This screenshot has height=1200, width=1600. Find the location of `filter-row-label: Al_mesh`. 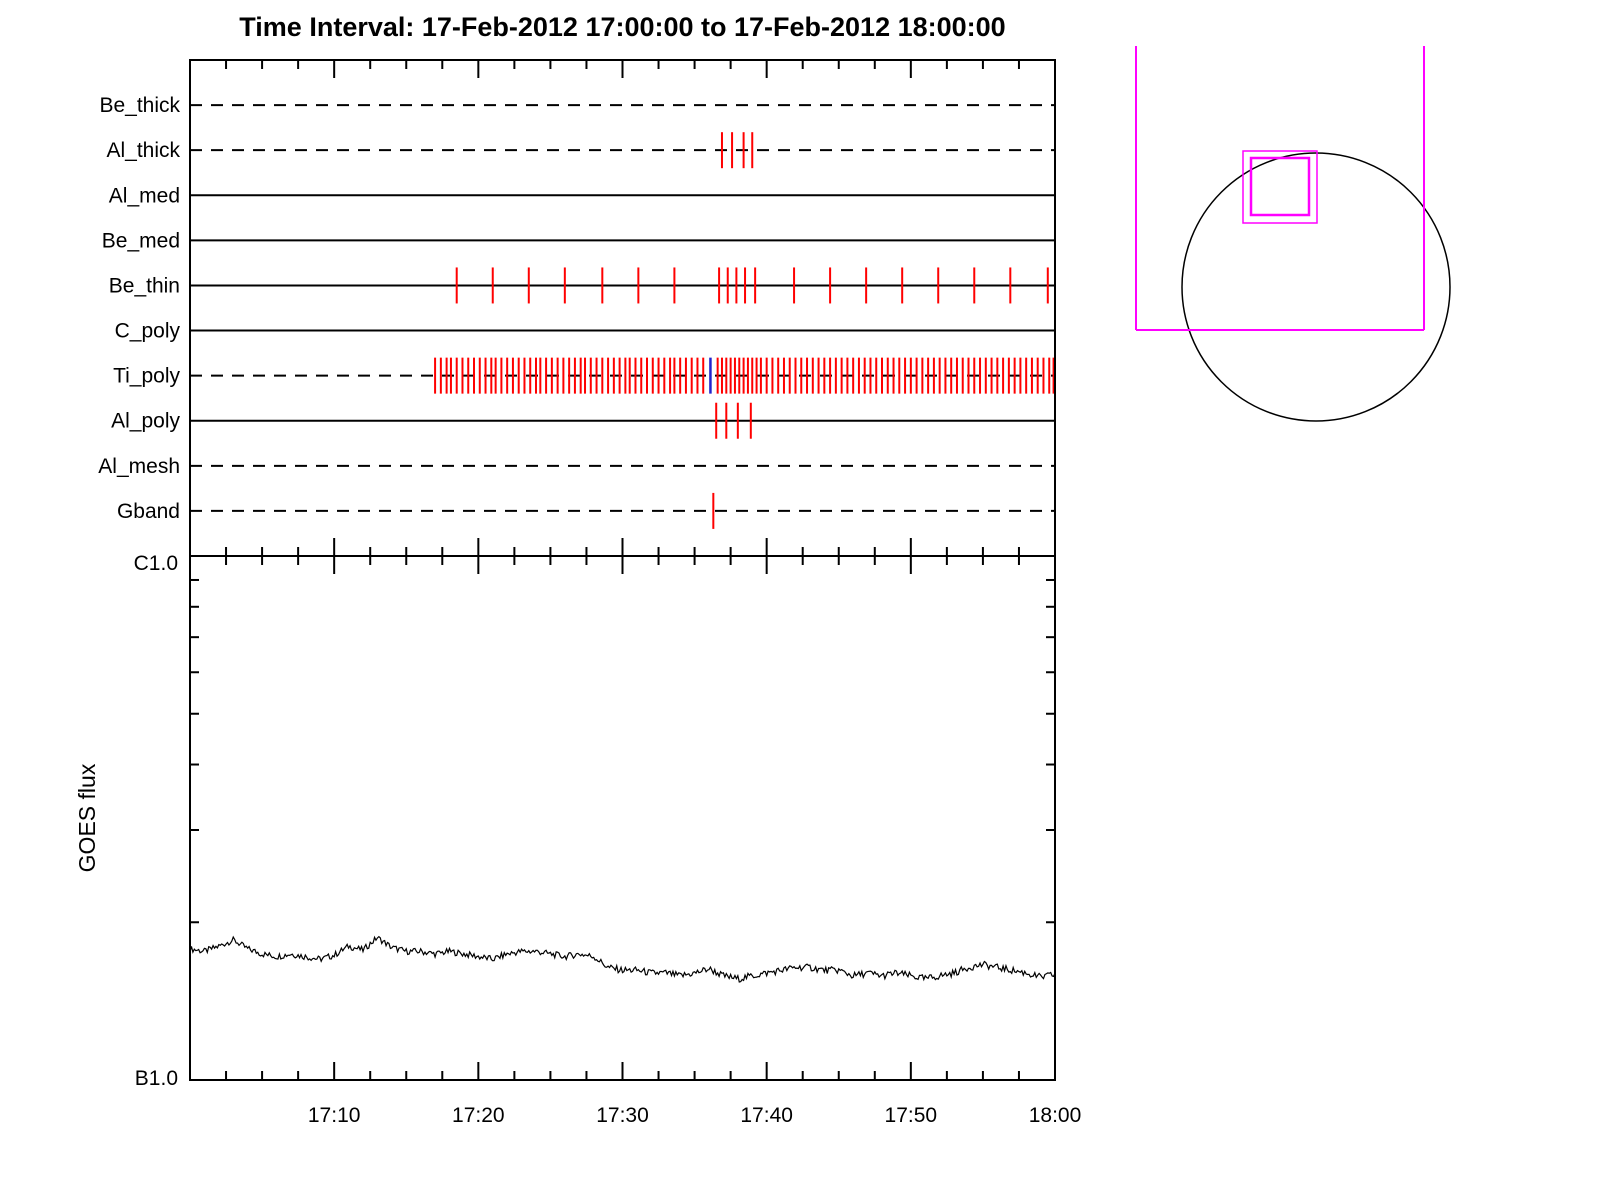

filter-row-label: Al_mesh is located at coordinates (139, 466).